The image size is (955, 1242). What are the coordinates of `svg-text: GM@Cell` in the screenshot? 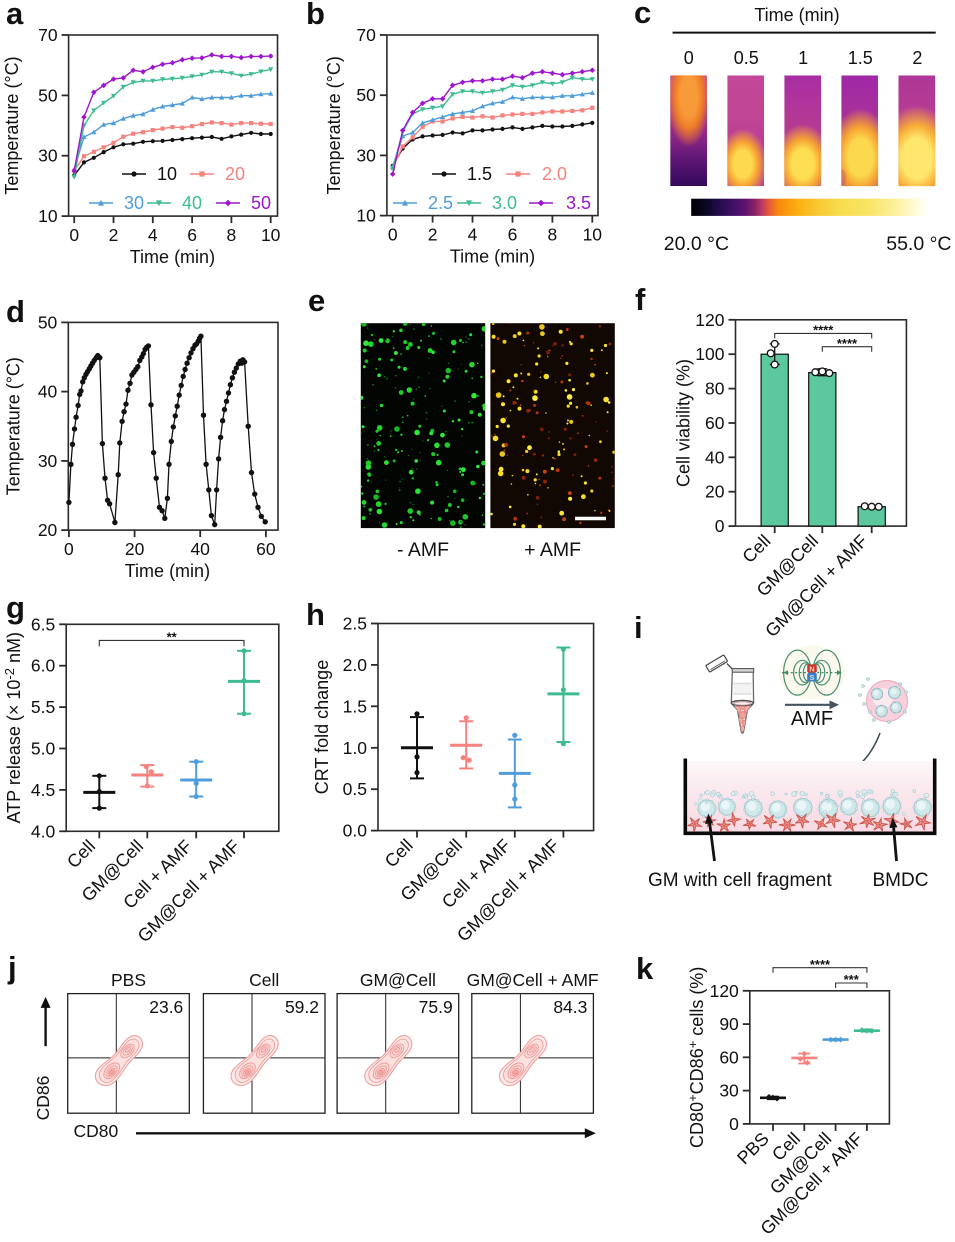 It's located at (398, 980).